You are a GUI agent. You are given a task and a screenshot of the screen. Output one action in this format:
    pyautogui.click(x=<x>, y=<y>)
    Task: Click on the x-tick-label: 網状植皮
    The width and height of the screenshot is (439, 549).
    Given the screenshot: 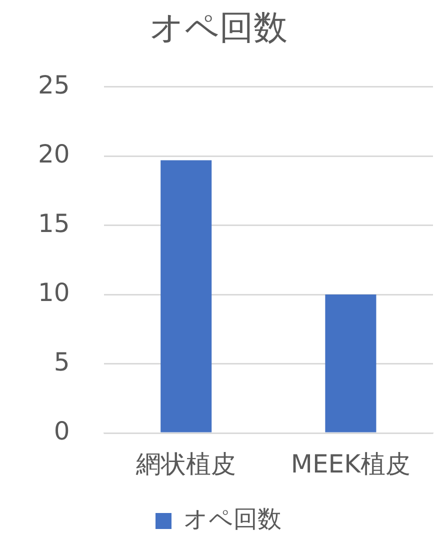 What is the action you would take?
    pyautogui.click(x=185, y=464)
    